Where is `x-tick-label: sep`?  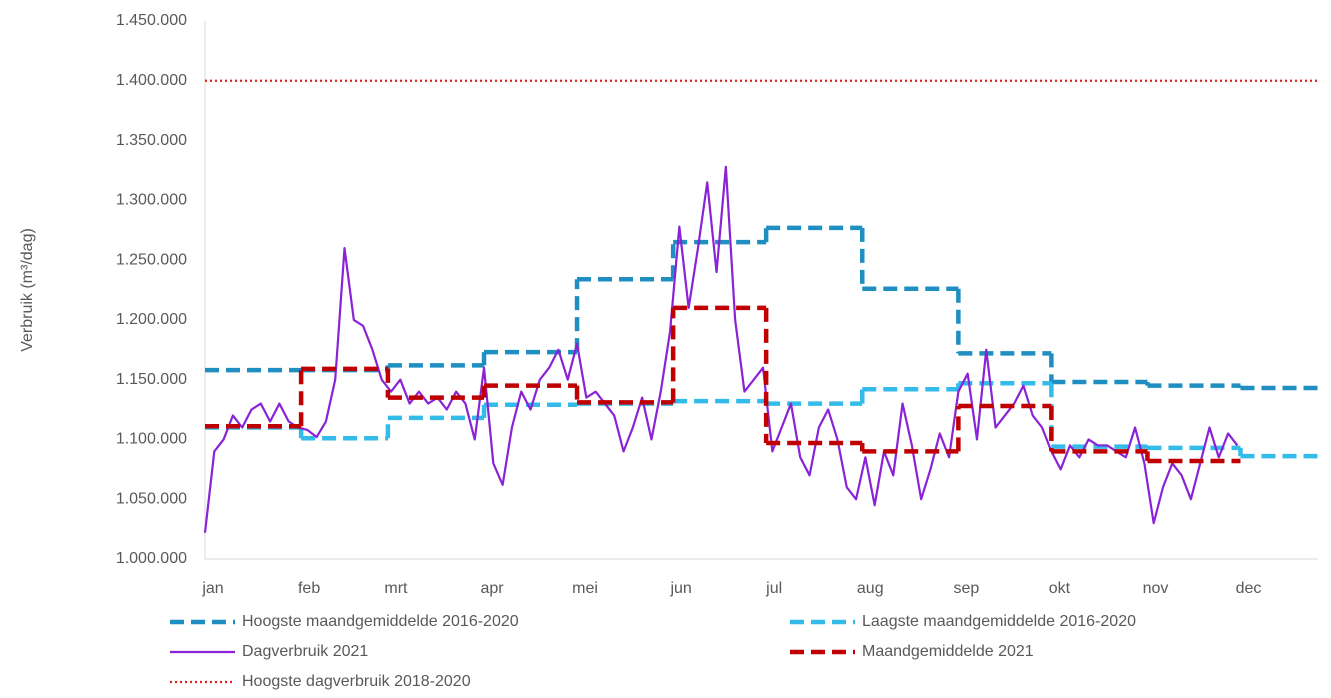 x-tick-label: sep is located at coordinates (966, 588).